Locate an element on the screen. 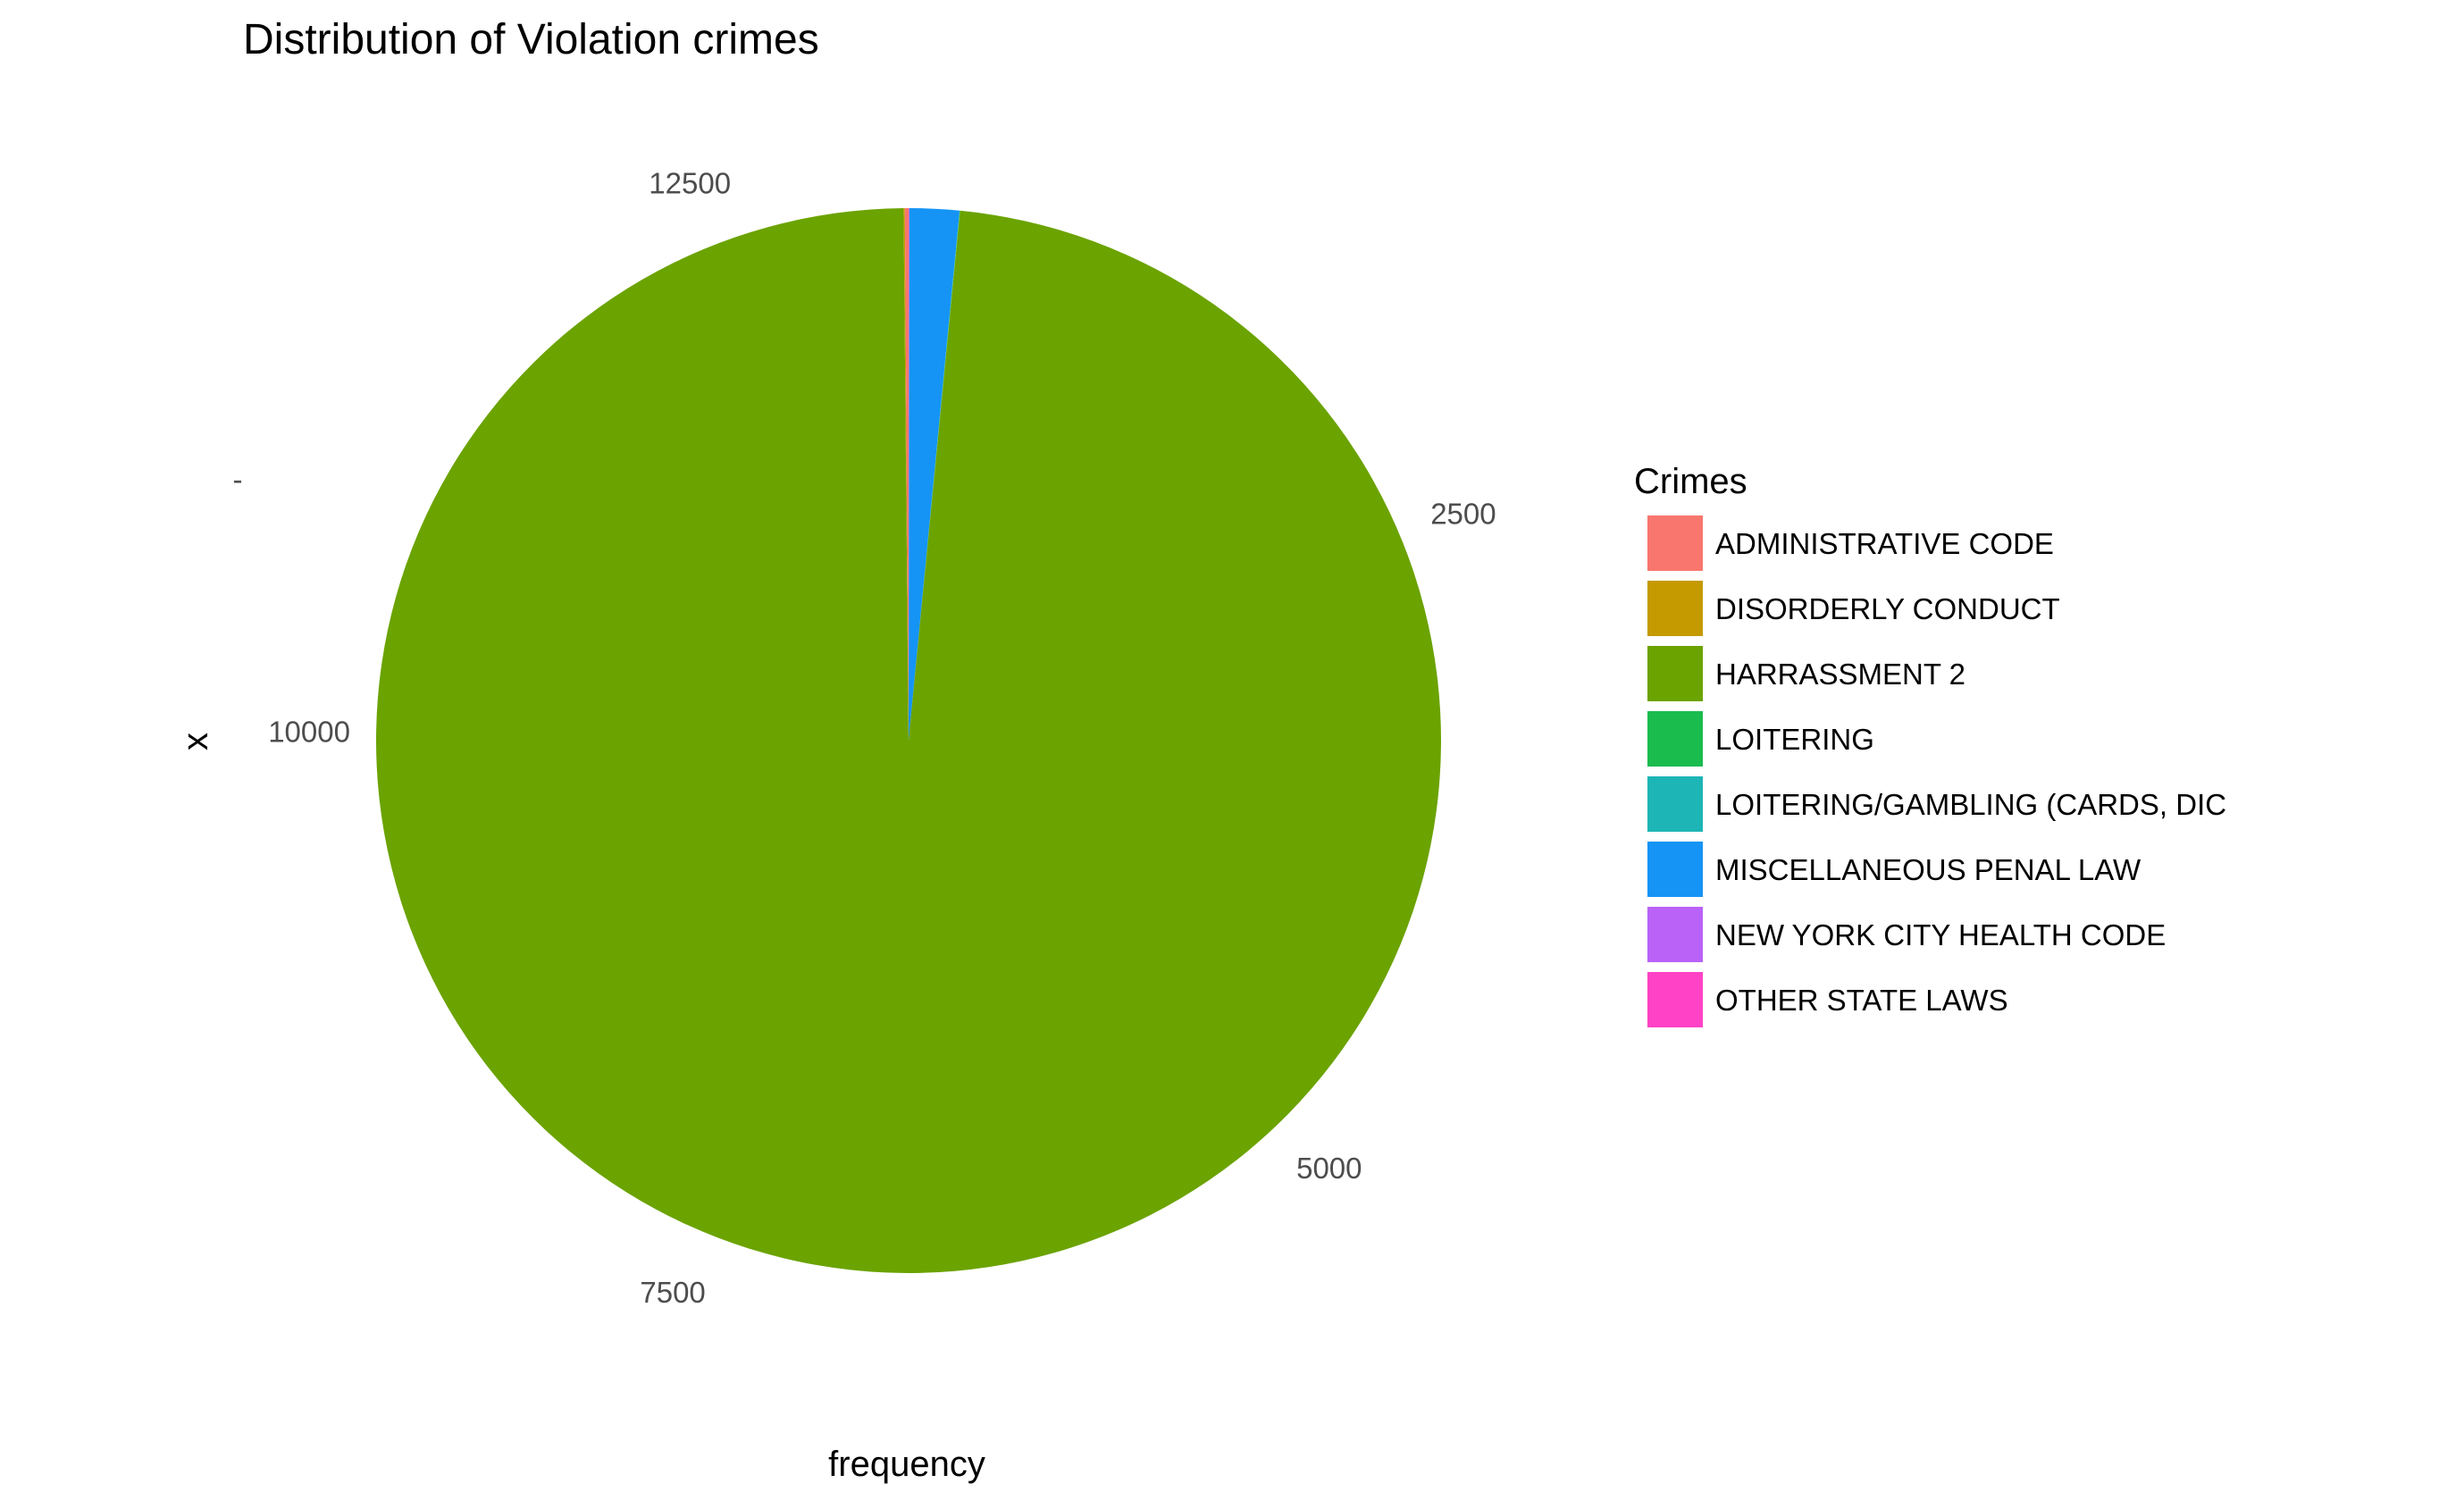  pie-slice-loitering is located at coordinates (935, 476).